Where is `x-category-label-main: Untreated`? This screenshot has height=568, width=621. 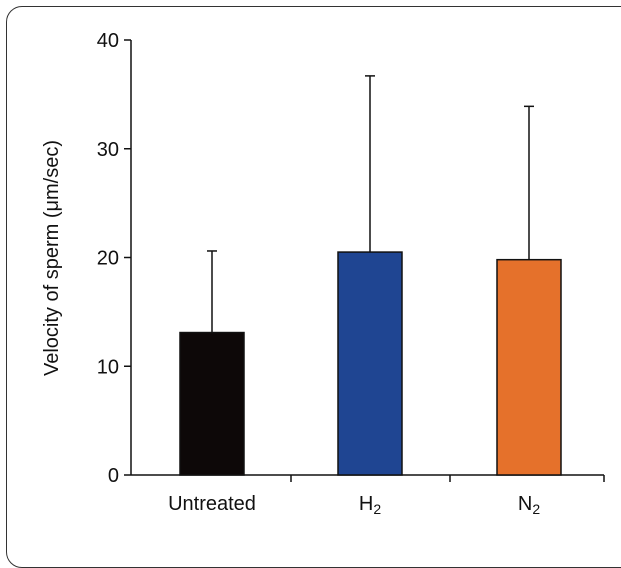
x-category-label-main: Untreated is located at coordinates (212, 504).